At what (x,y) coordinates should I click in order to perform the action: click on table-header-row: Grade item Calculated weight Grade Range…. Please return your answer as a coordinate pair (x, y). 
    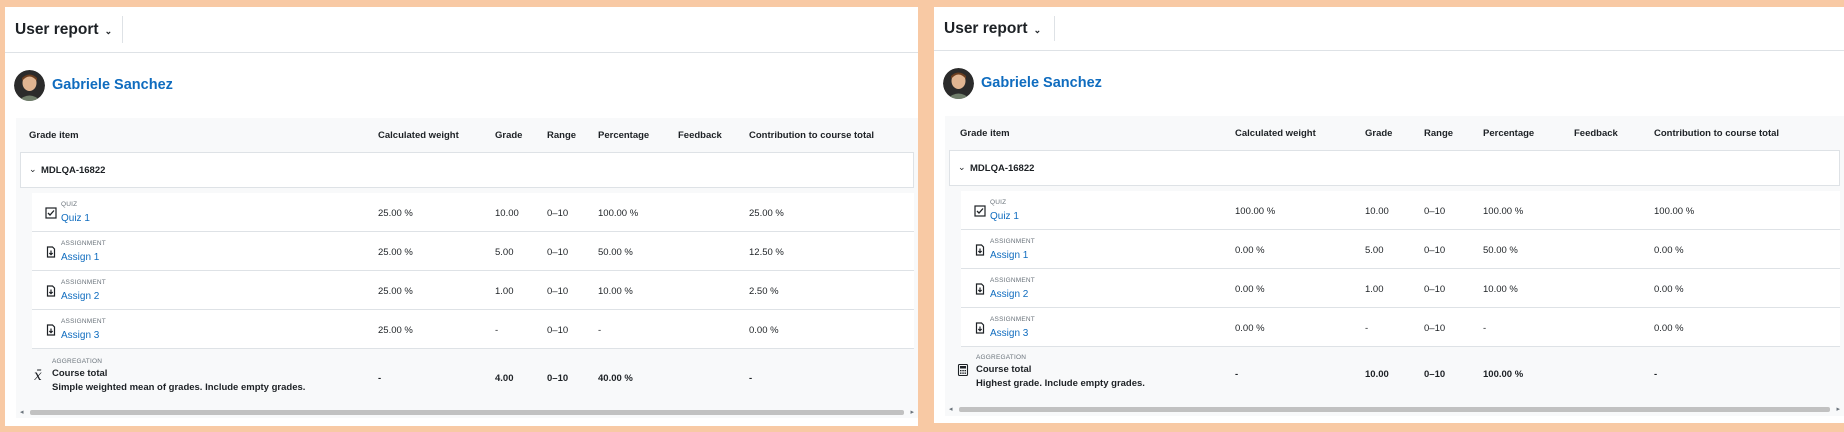
    Looking at the image, I should click on (1394, 130).